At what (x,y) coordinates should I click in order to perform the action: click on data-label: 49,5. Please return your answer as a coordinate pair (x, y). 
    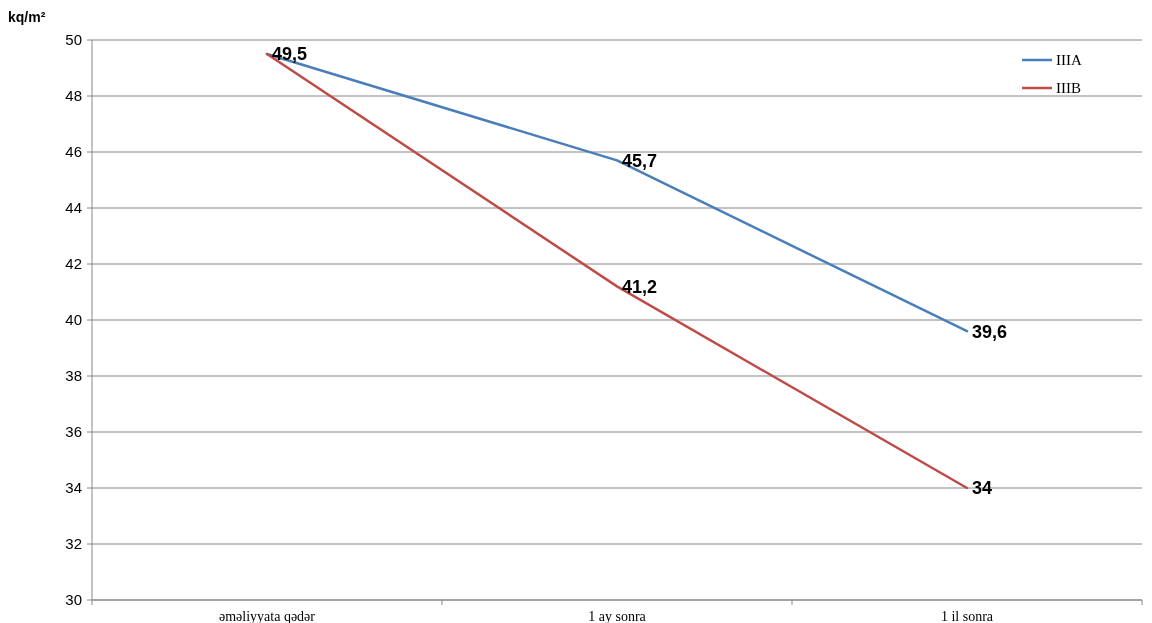
    Looking at the image, I should click on (290, 54).